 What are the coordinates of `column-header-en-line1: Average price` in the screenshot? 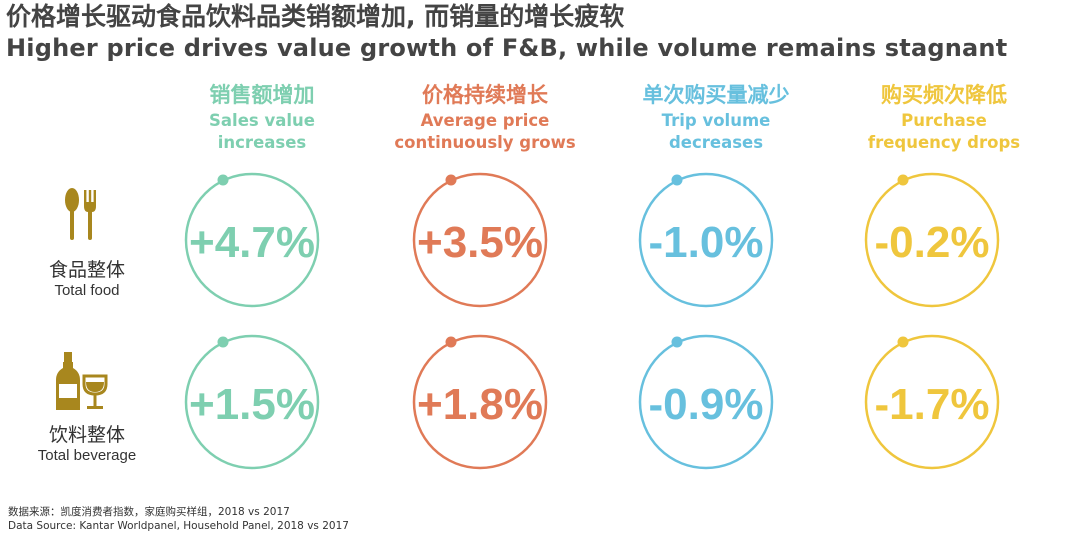 It's located at (485, 120).